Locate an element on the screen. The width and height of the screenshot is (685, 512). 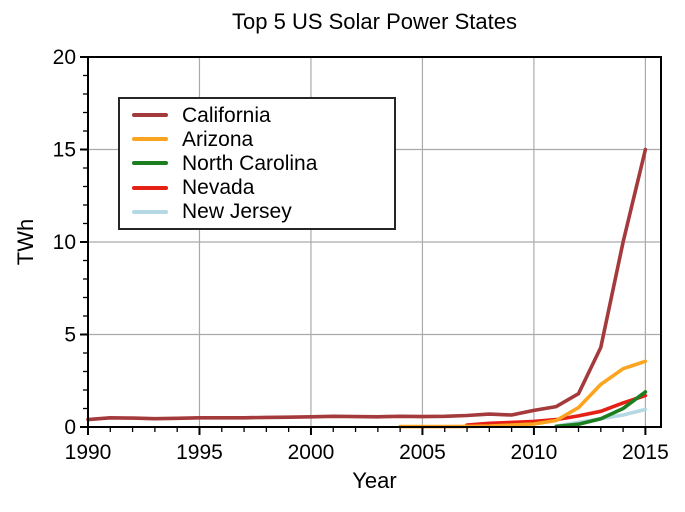
legend-entry-nevada: Nevada is located at coordinates (257, 187).